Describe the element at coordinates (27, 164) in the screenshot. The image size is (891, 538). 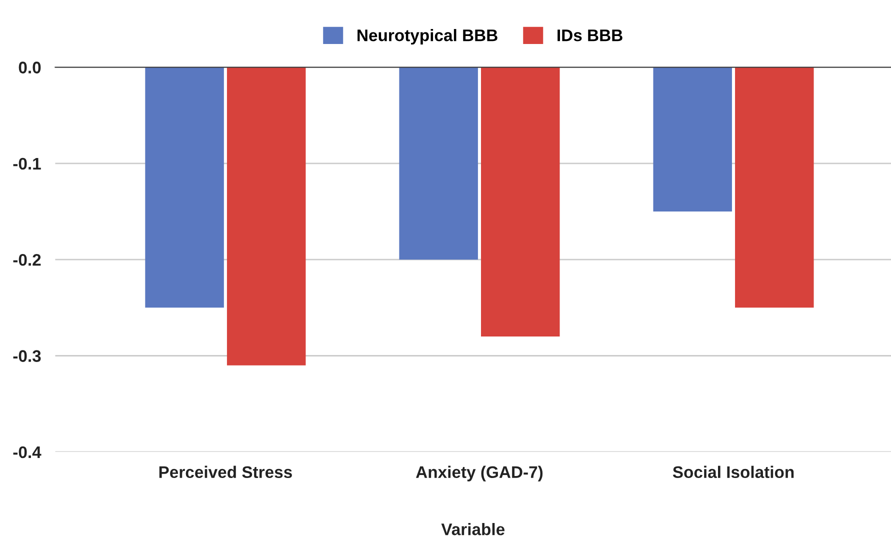
I see `y-tick-label: -0.1` at that location.